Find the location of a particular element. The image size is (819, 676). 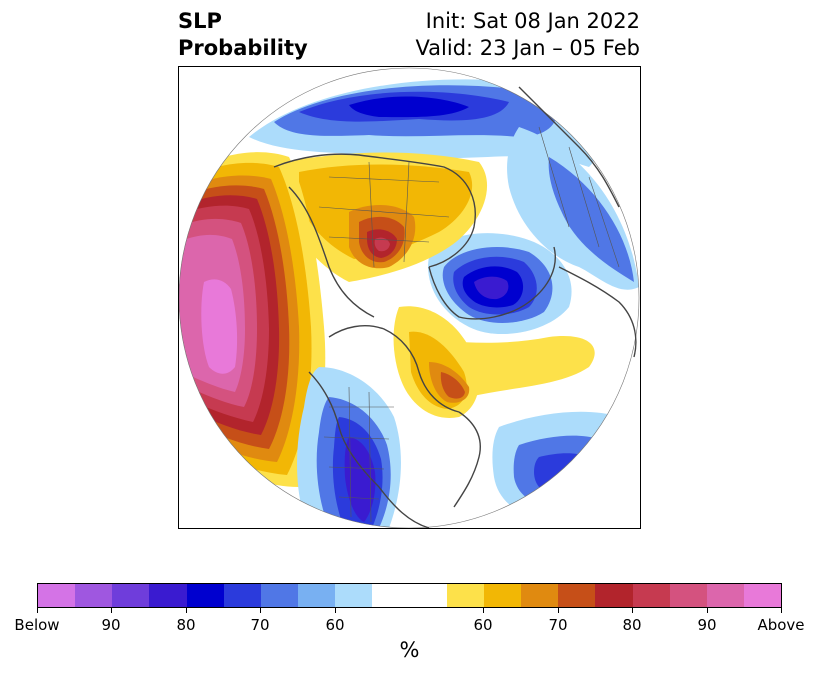

colorbar-ticks is located at coordinates (409, 611).